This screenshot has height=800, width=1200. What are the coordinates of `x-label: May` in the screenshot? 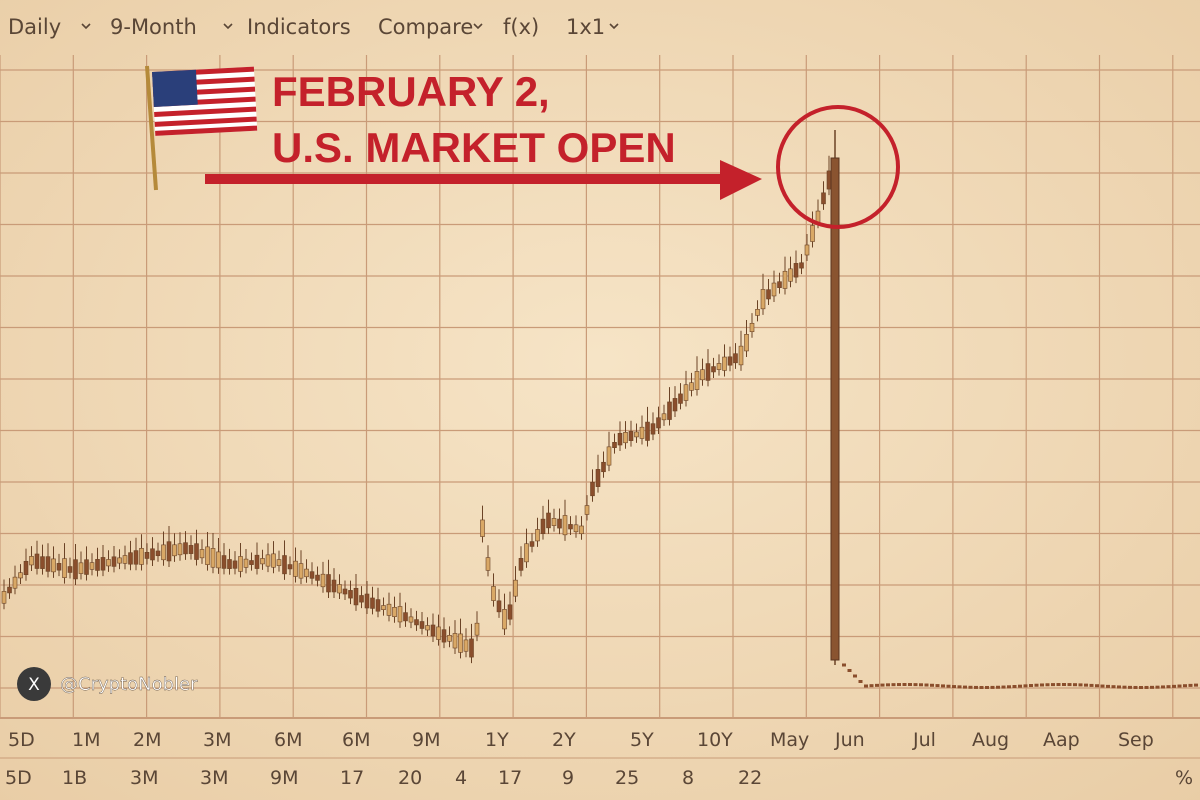 It's located at (789, 740).